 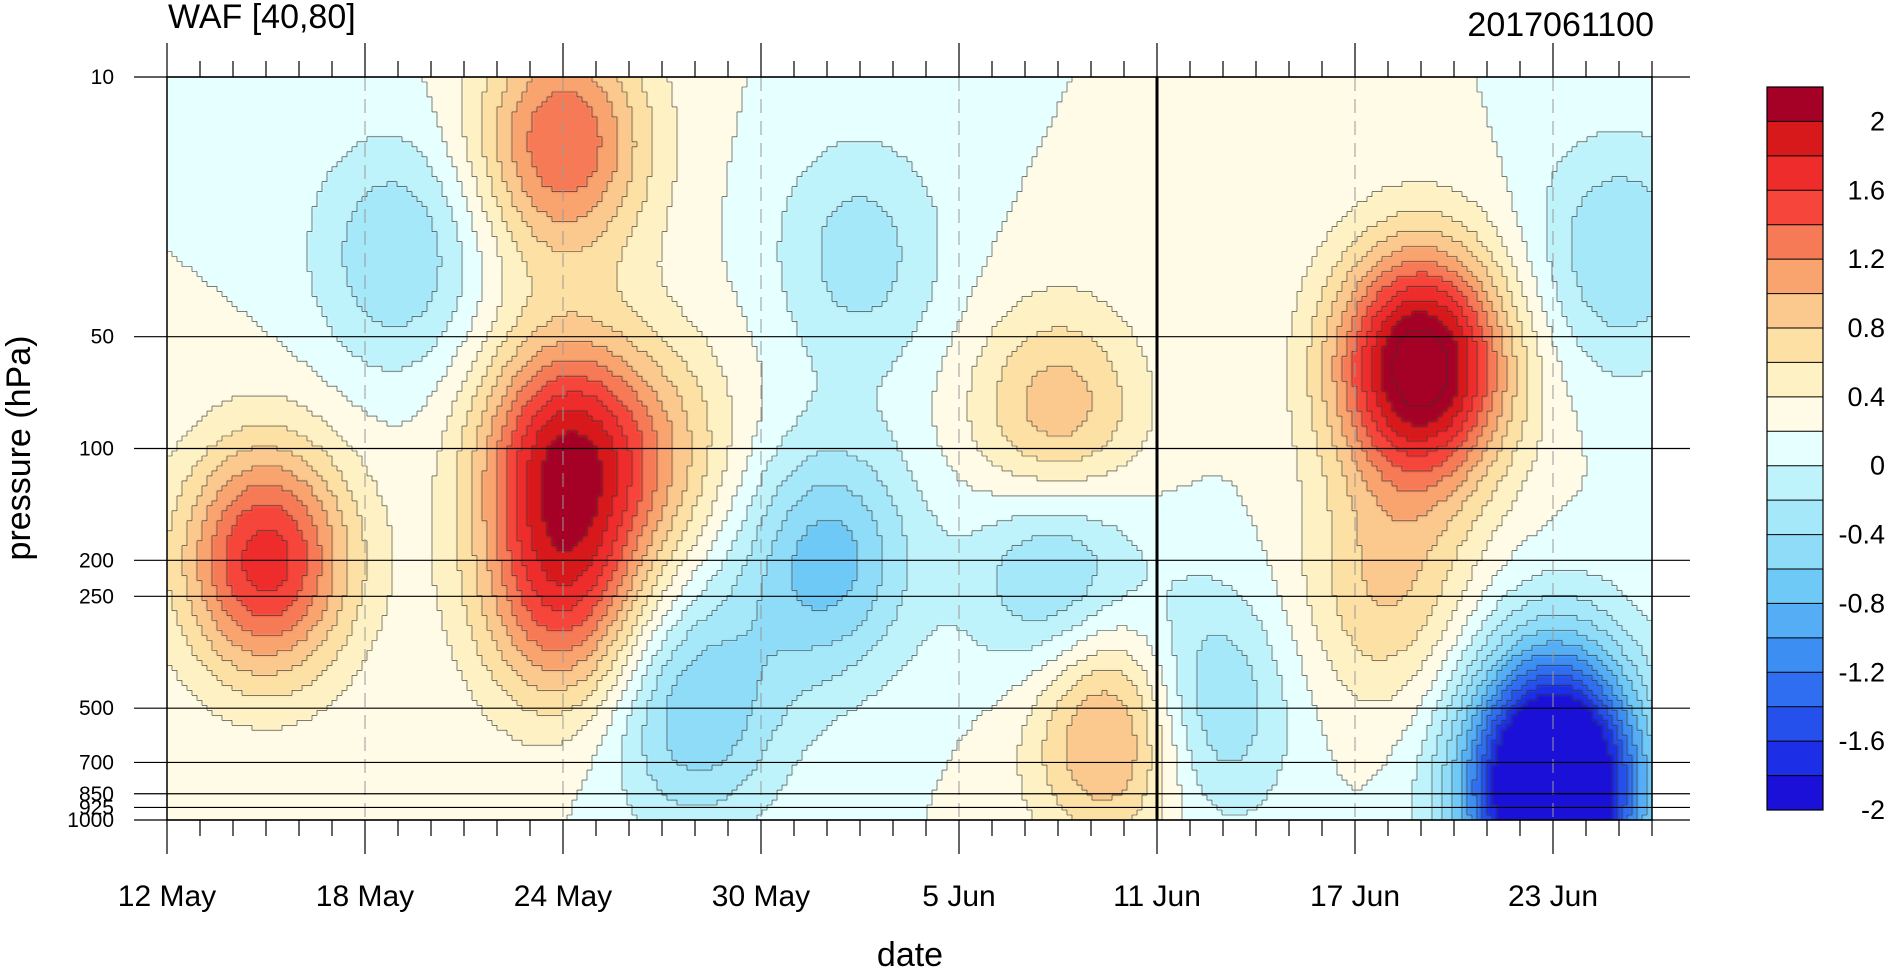 What do you see at coordinates (761, 896) in the screenshot?
I see `x-tick-label: 30 May` at bounding box center [761, 896].